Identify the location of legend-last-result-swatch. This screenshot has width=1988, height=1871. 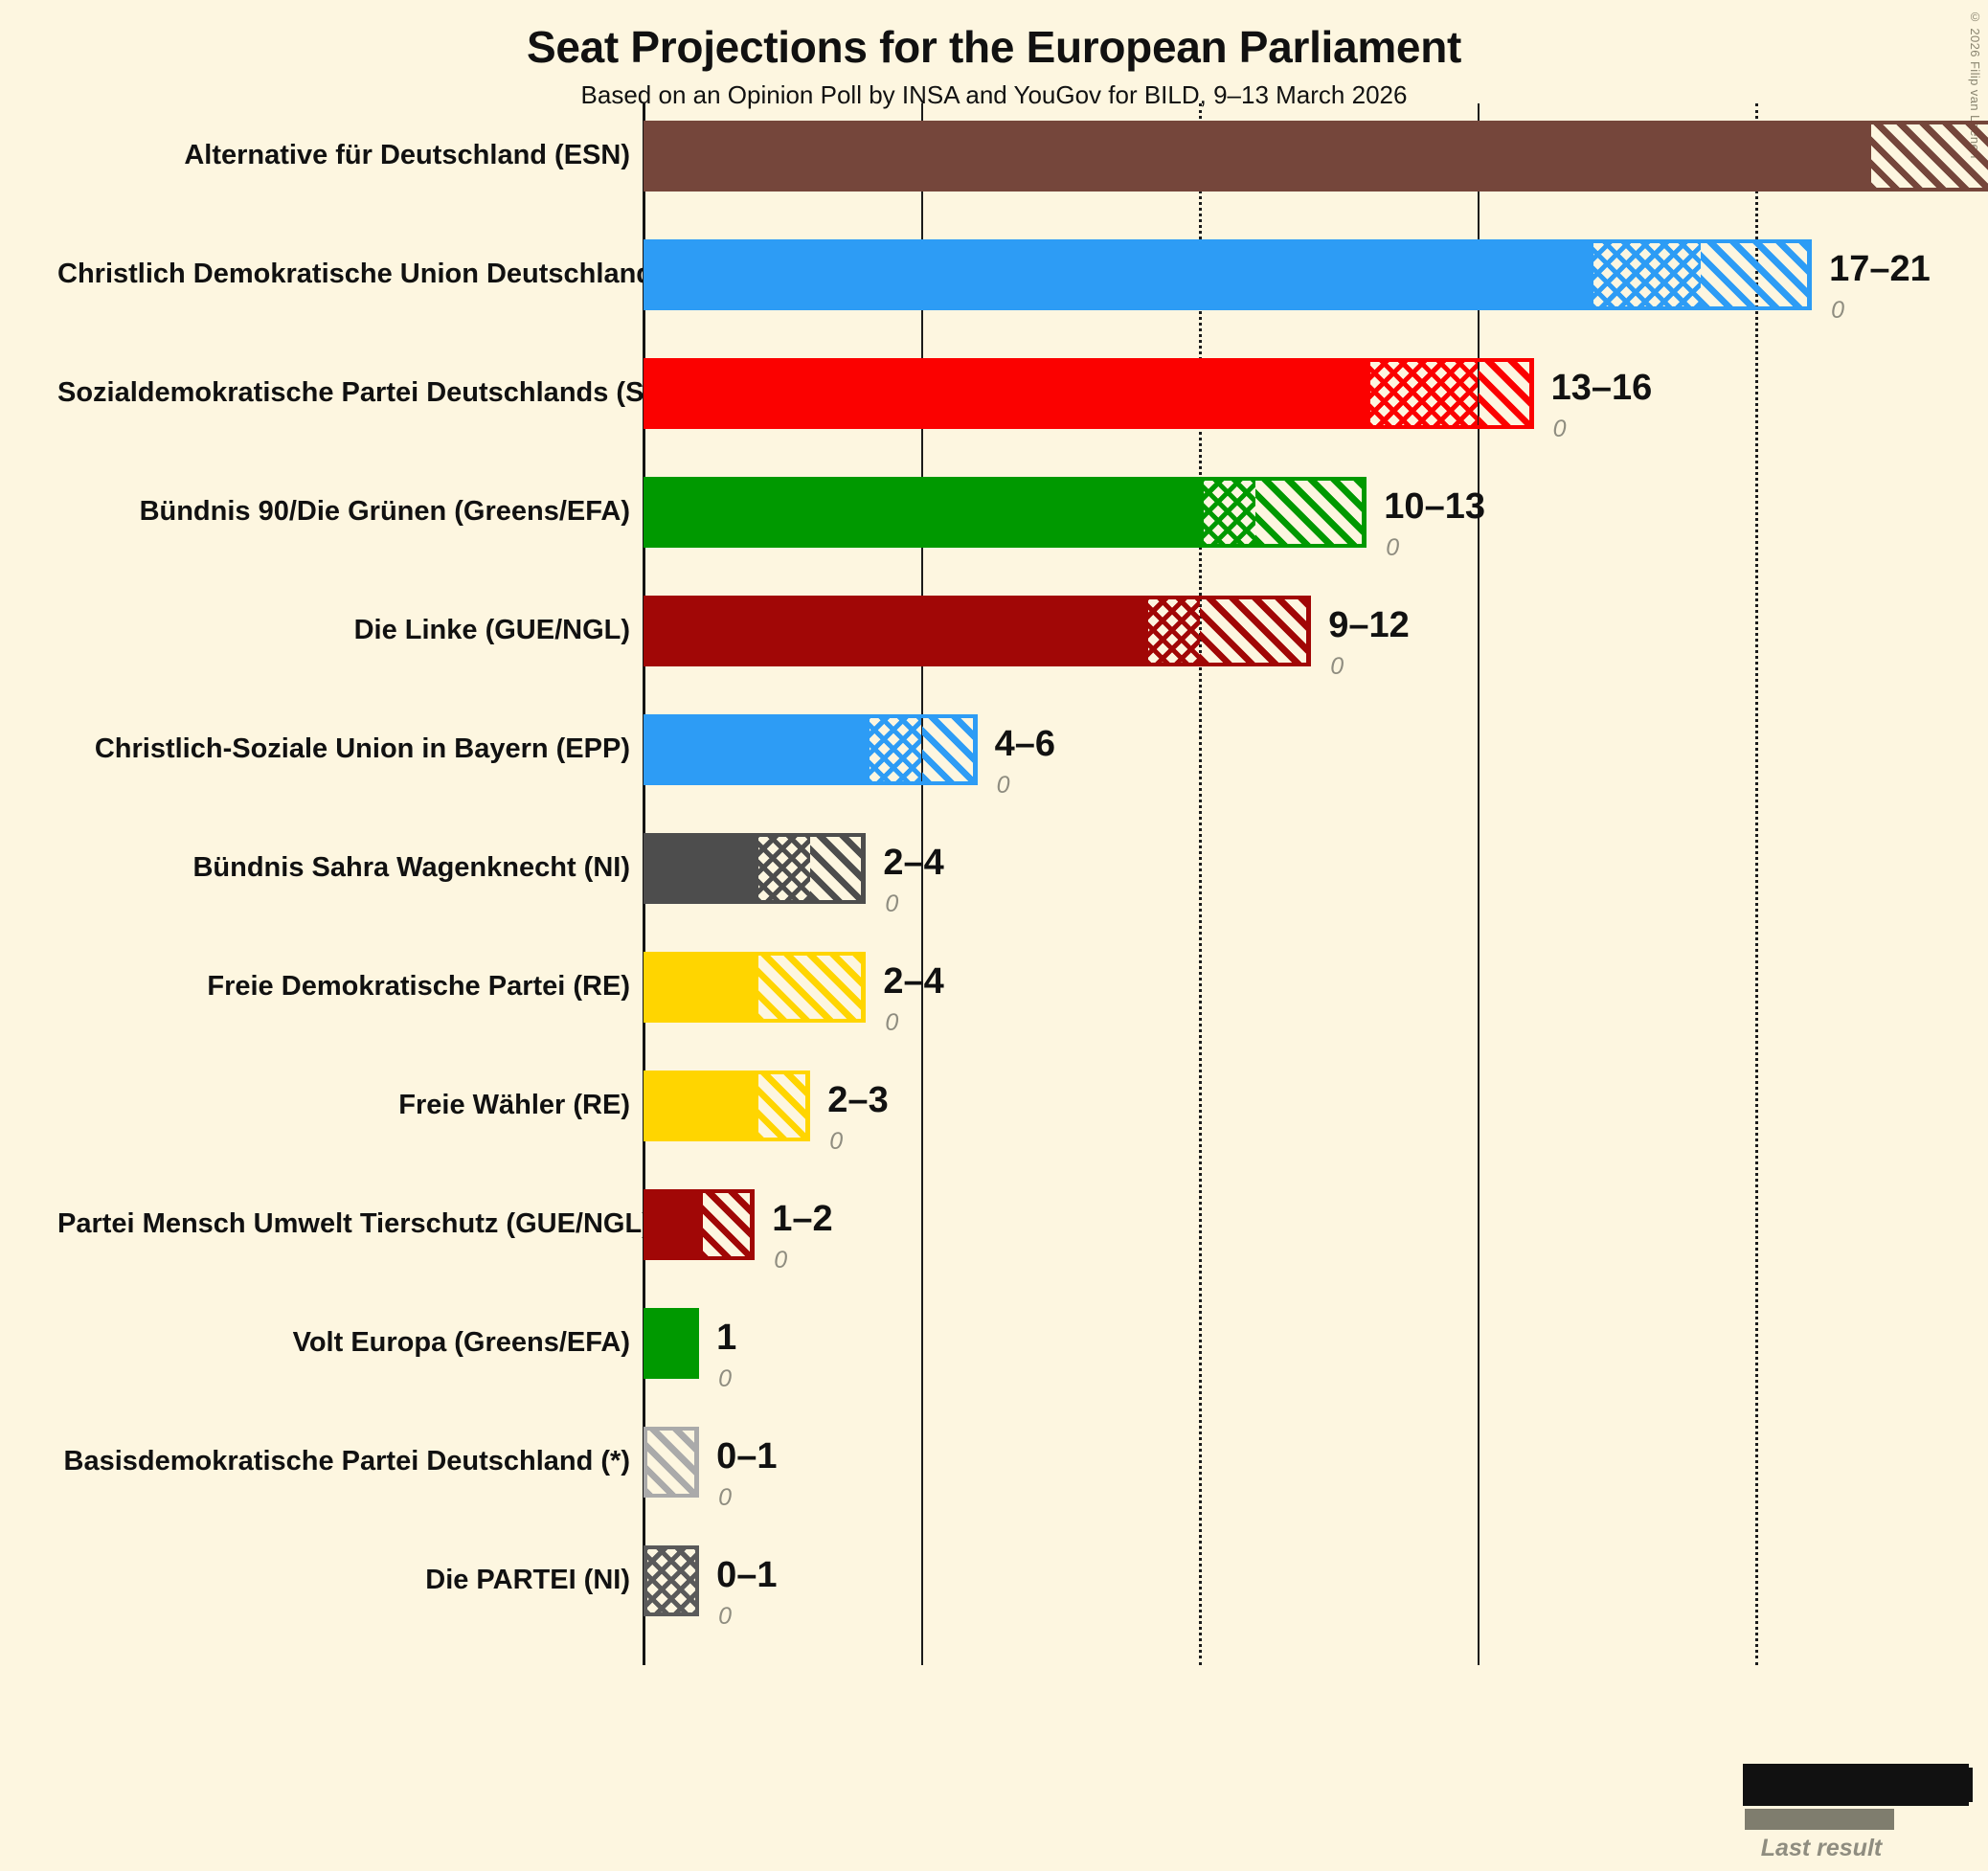
(1819, 1819).